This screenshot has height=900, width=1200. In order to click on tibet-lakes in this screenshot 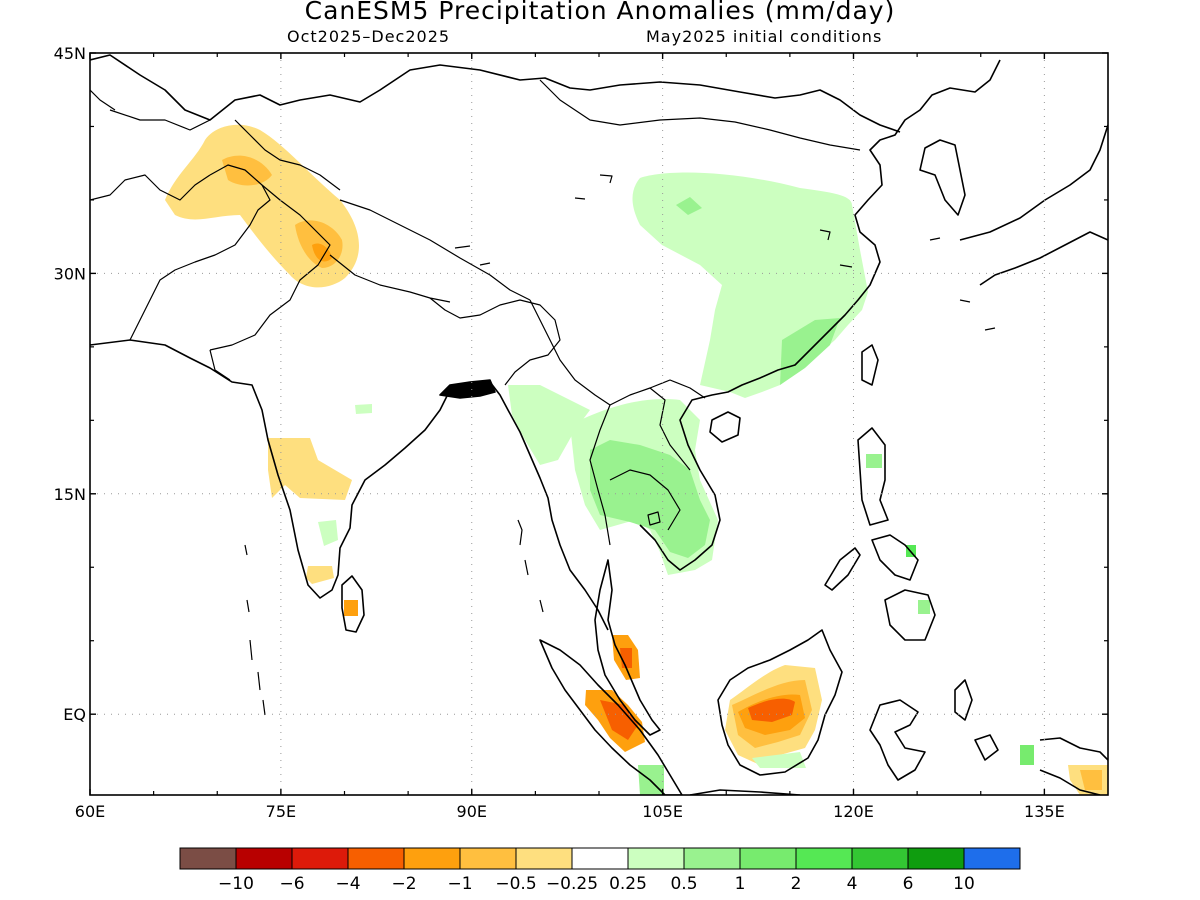, I will do `click(533, 220)`.